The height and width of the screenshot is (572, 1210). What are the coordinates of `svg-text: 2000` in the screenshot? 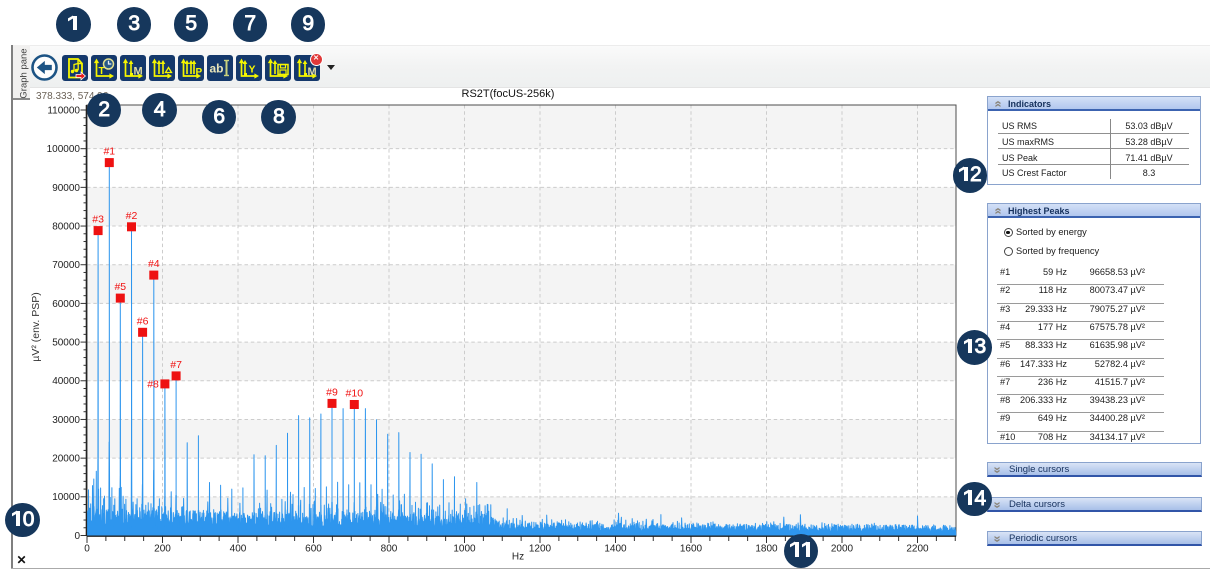 It's located at (842, 549).